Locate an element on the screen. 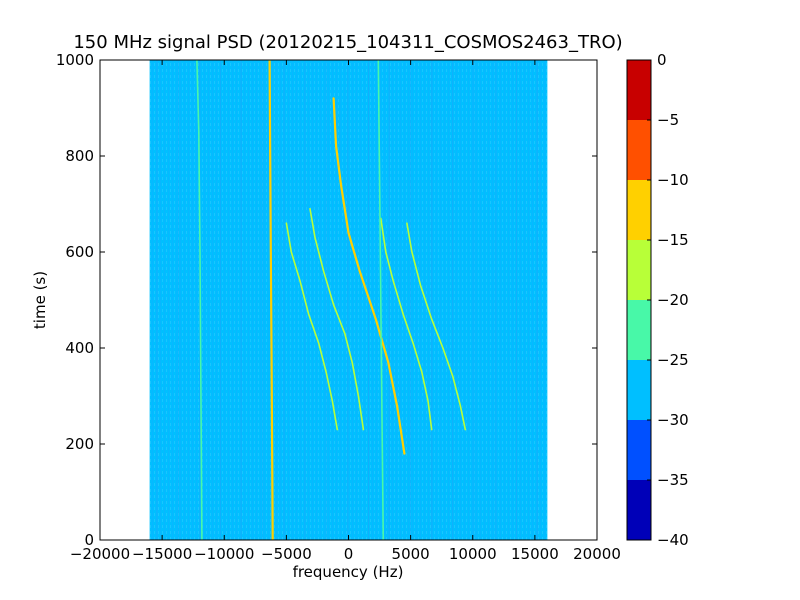 The height and width of the screenshot is (600, 800). x-tick-label: −15000 is located at coordinates (162, 554).